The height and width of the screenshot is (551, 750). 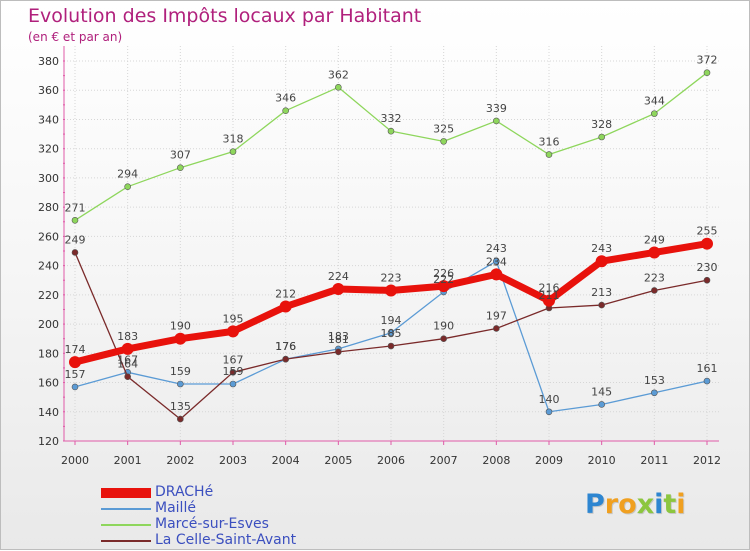 I want to click on x-tick-label: 2001, so click(x=128, y=460).